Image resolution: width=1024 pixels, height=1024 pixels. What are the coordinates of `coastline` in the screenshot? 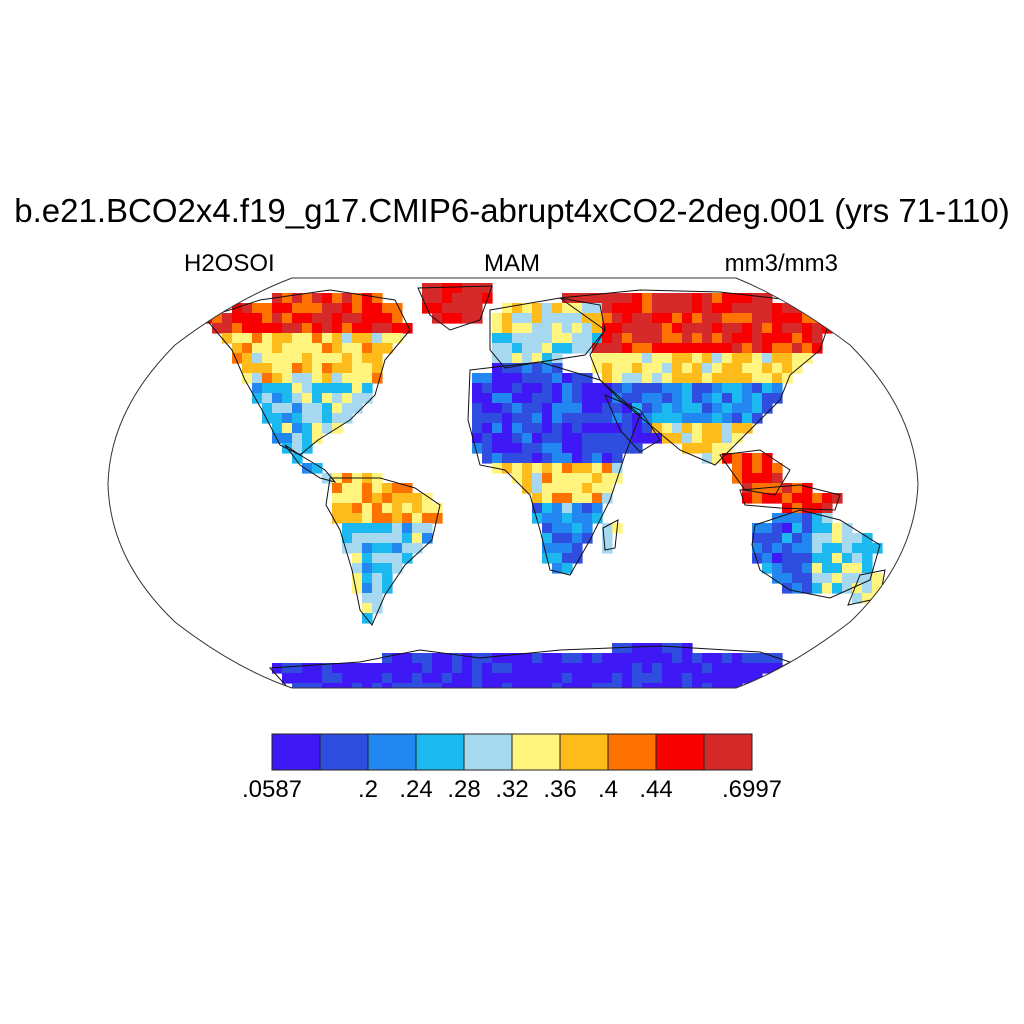 It's located at (554, 468).